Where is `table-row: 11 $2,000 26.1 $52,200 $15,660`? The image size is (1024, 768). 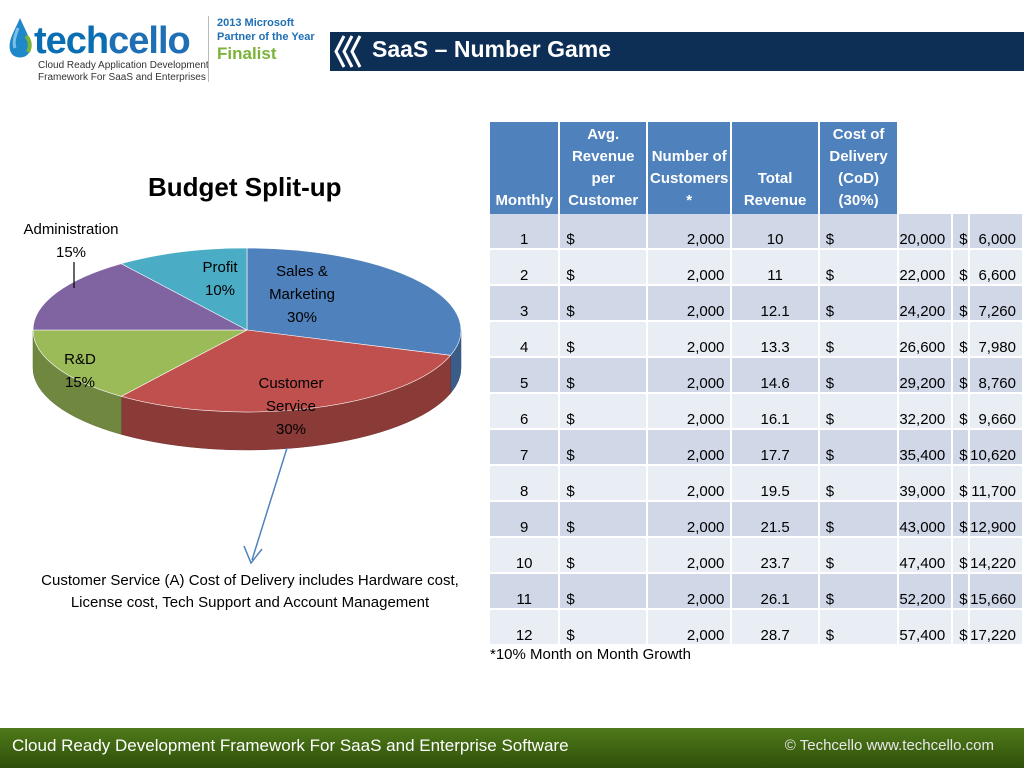
table-row: 11 $2,000 26.1 $52,200 $15,660 is located at coordinates (757, 591).